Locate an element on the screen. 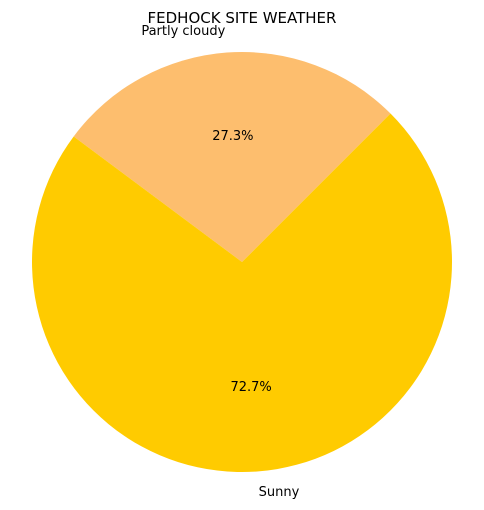 This screenshot has height=510, width=484. slice-label-sunny: Sunny is located at coordinates (279, 492).